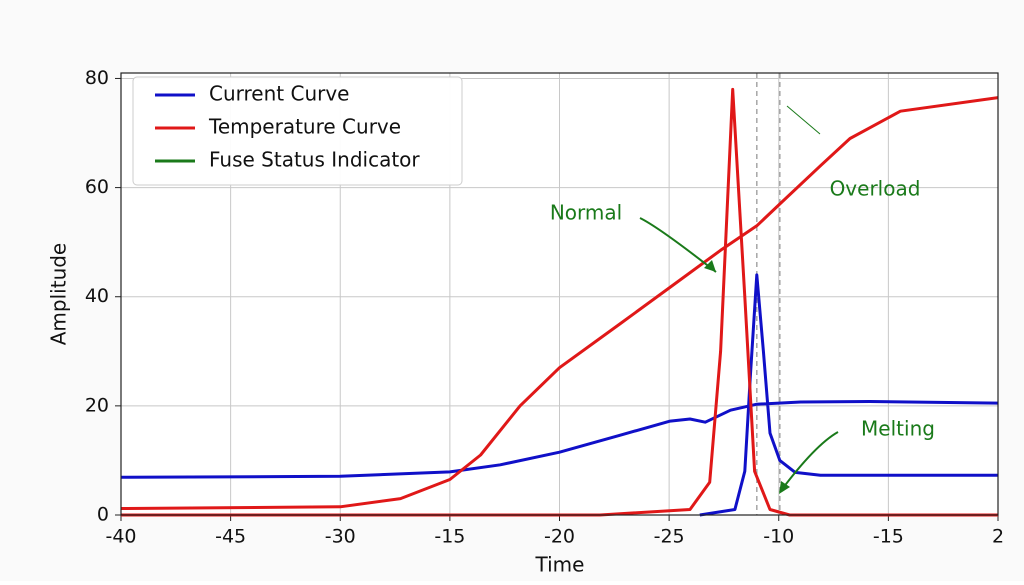 The width and height of the screenshot is (1024, 585). Describe the element at coordinates (586, 213) in the screenshot. I see `annotation: Normal` at that location.